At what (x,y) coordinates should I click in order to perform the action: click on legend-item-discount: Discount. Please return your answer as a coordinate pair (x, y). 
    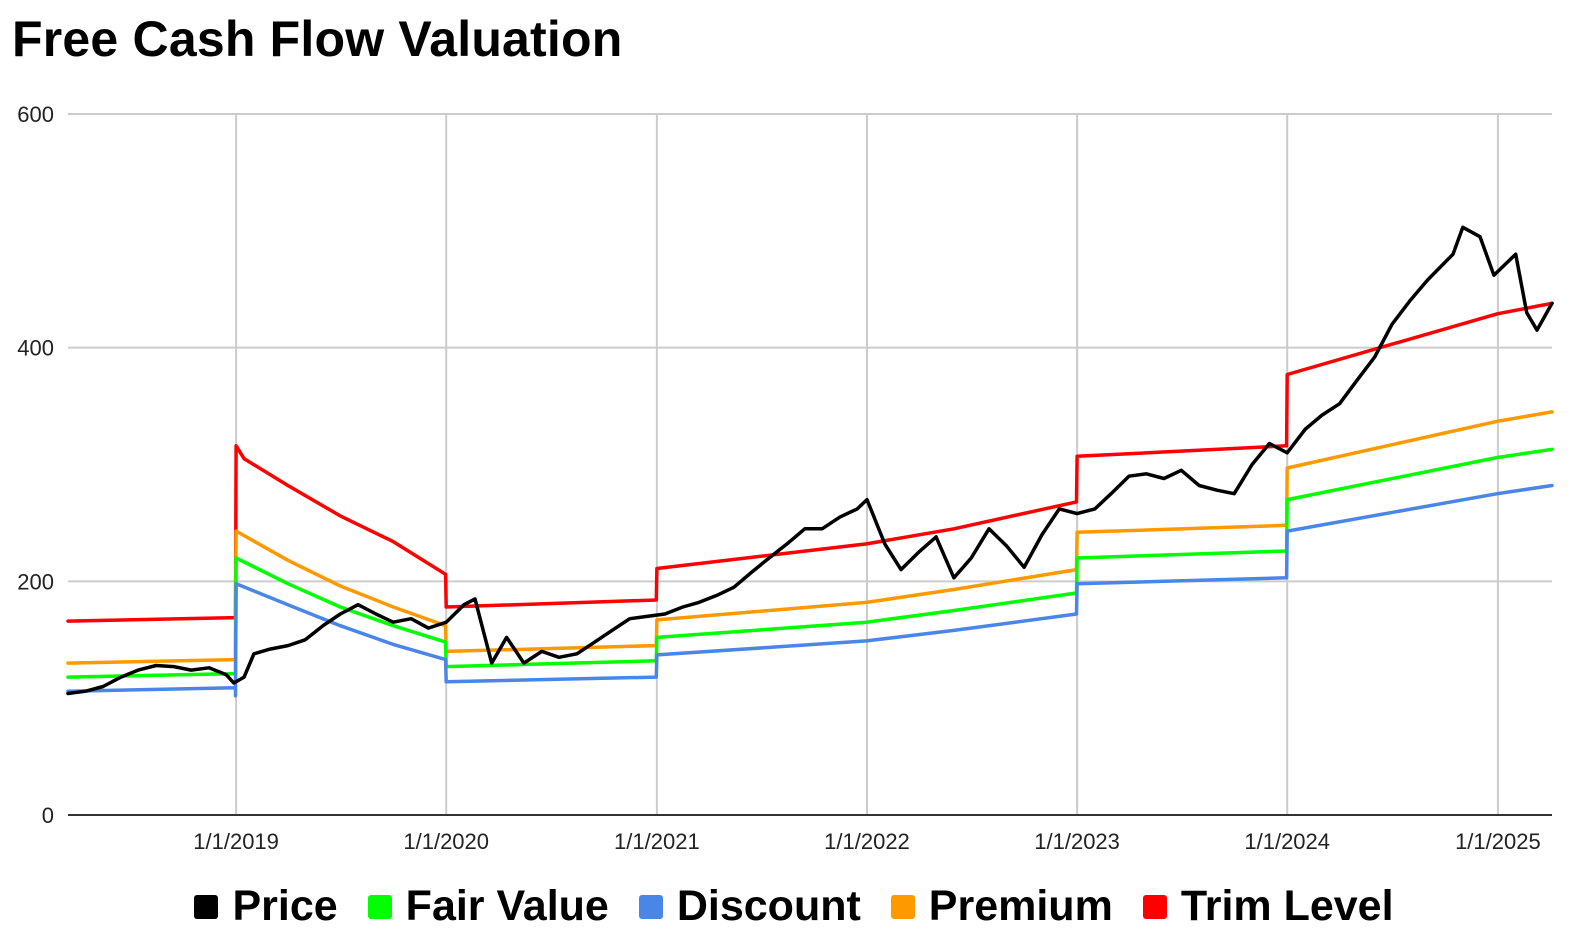
    Looking at the image, I should click on (749, 906).